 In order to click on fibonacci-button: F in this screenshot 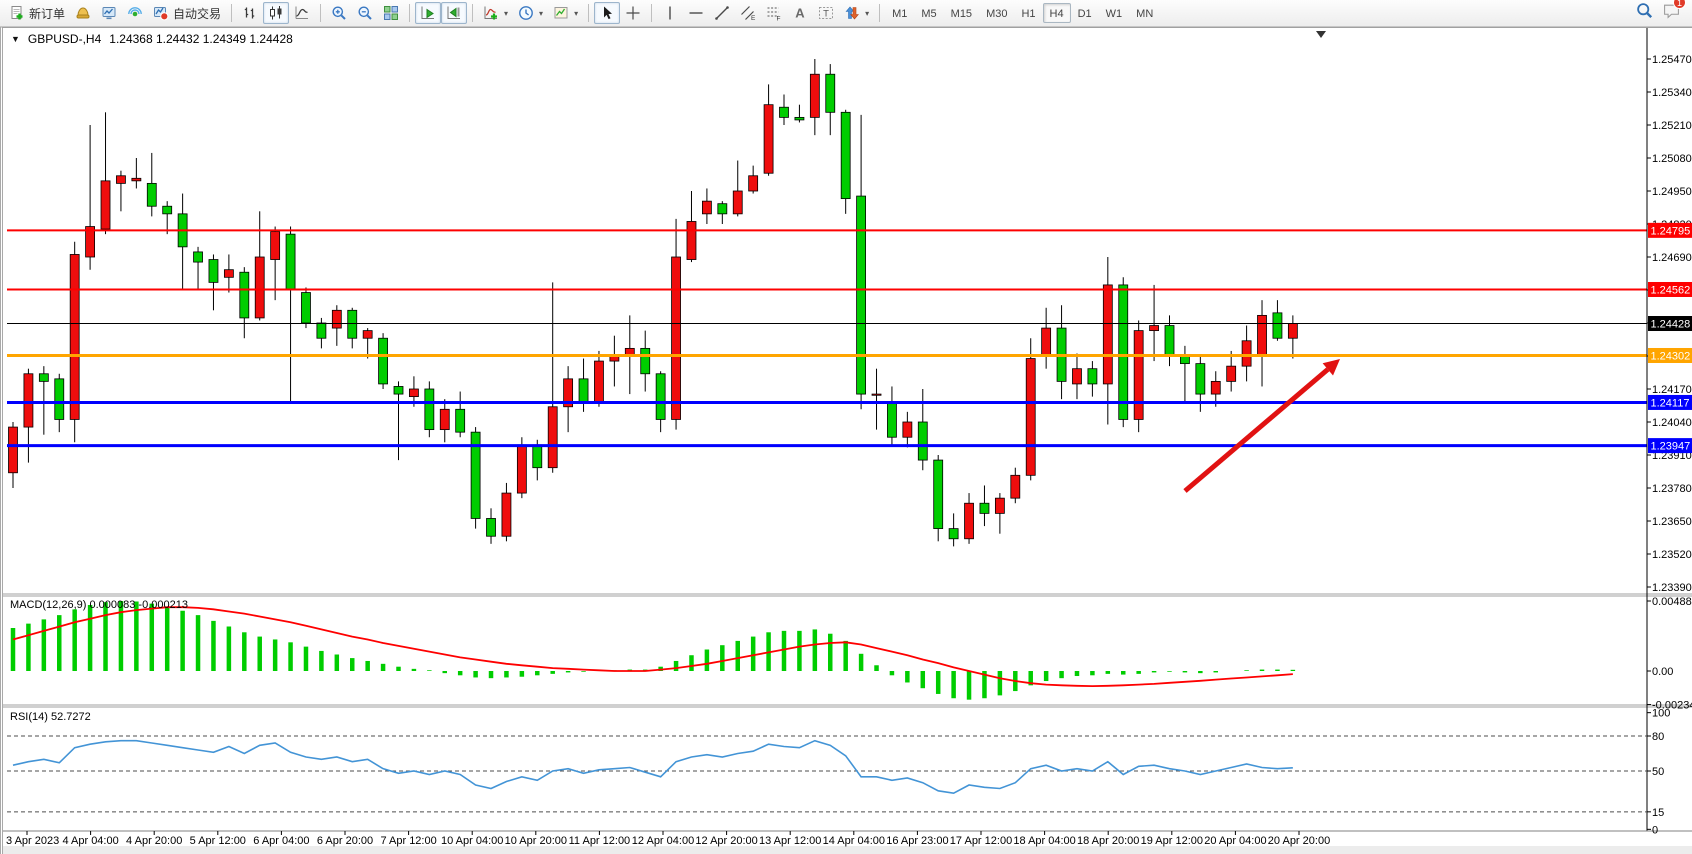, I will do `click(774, 13)`.